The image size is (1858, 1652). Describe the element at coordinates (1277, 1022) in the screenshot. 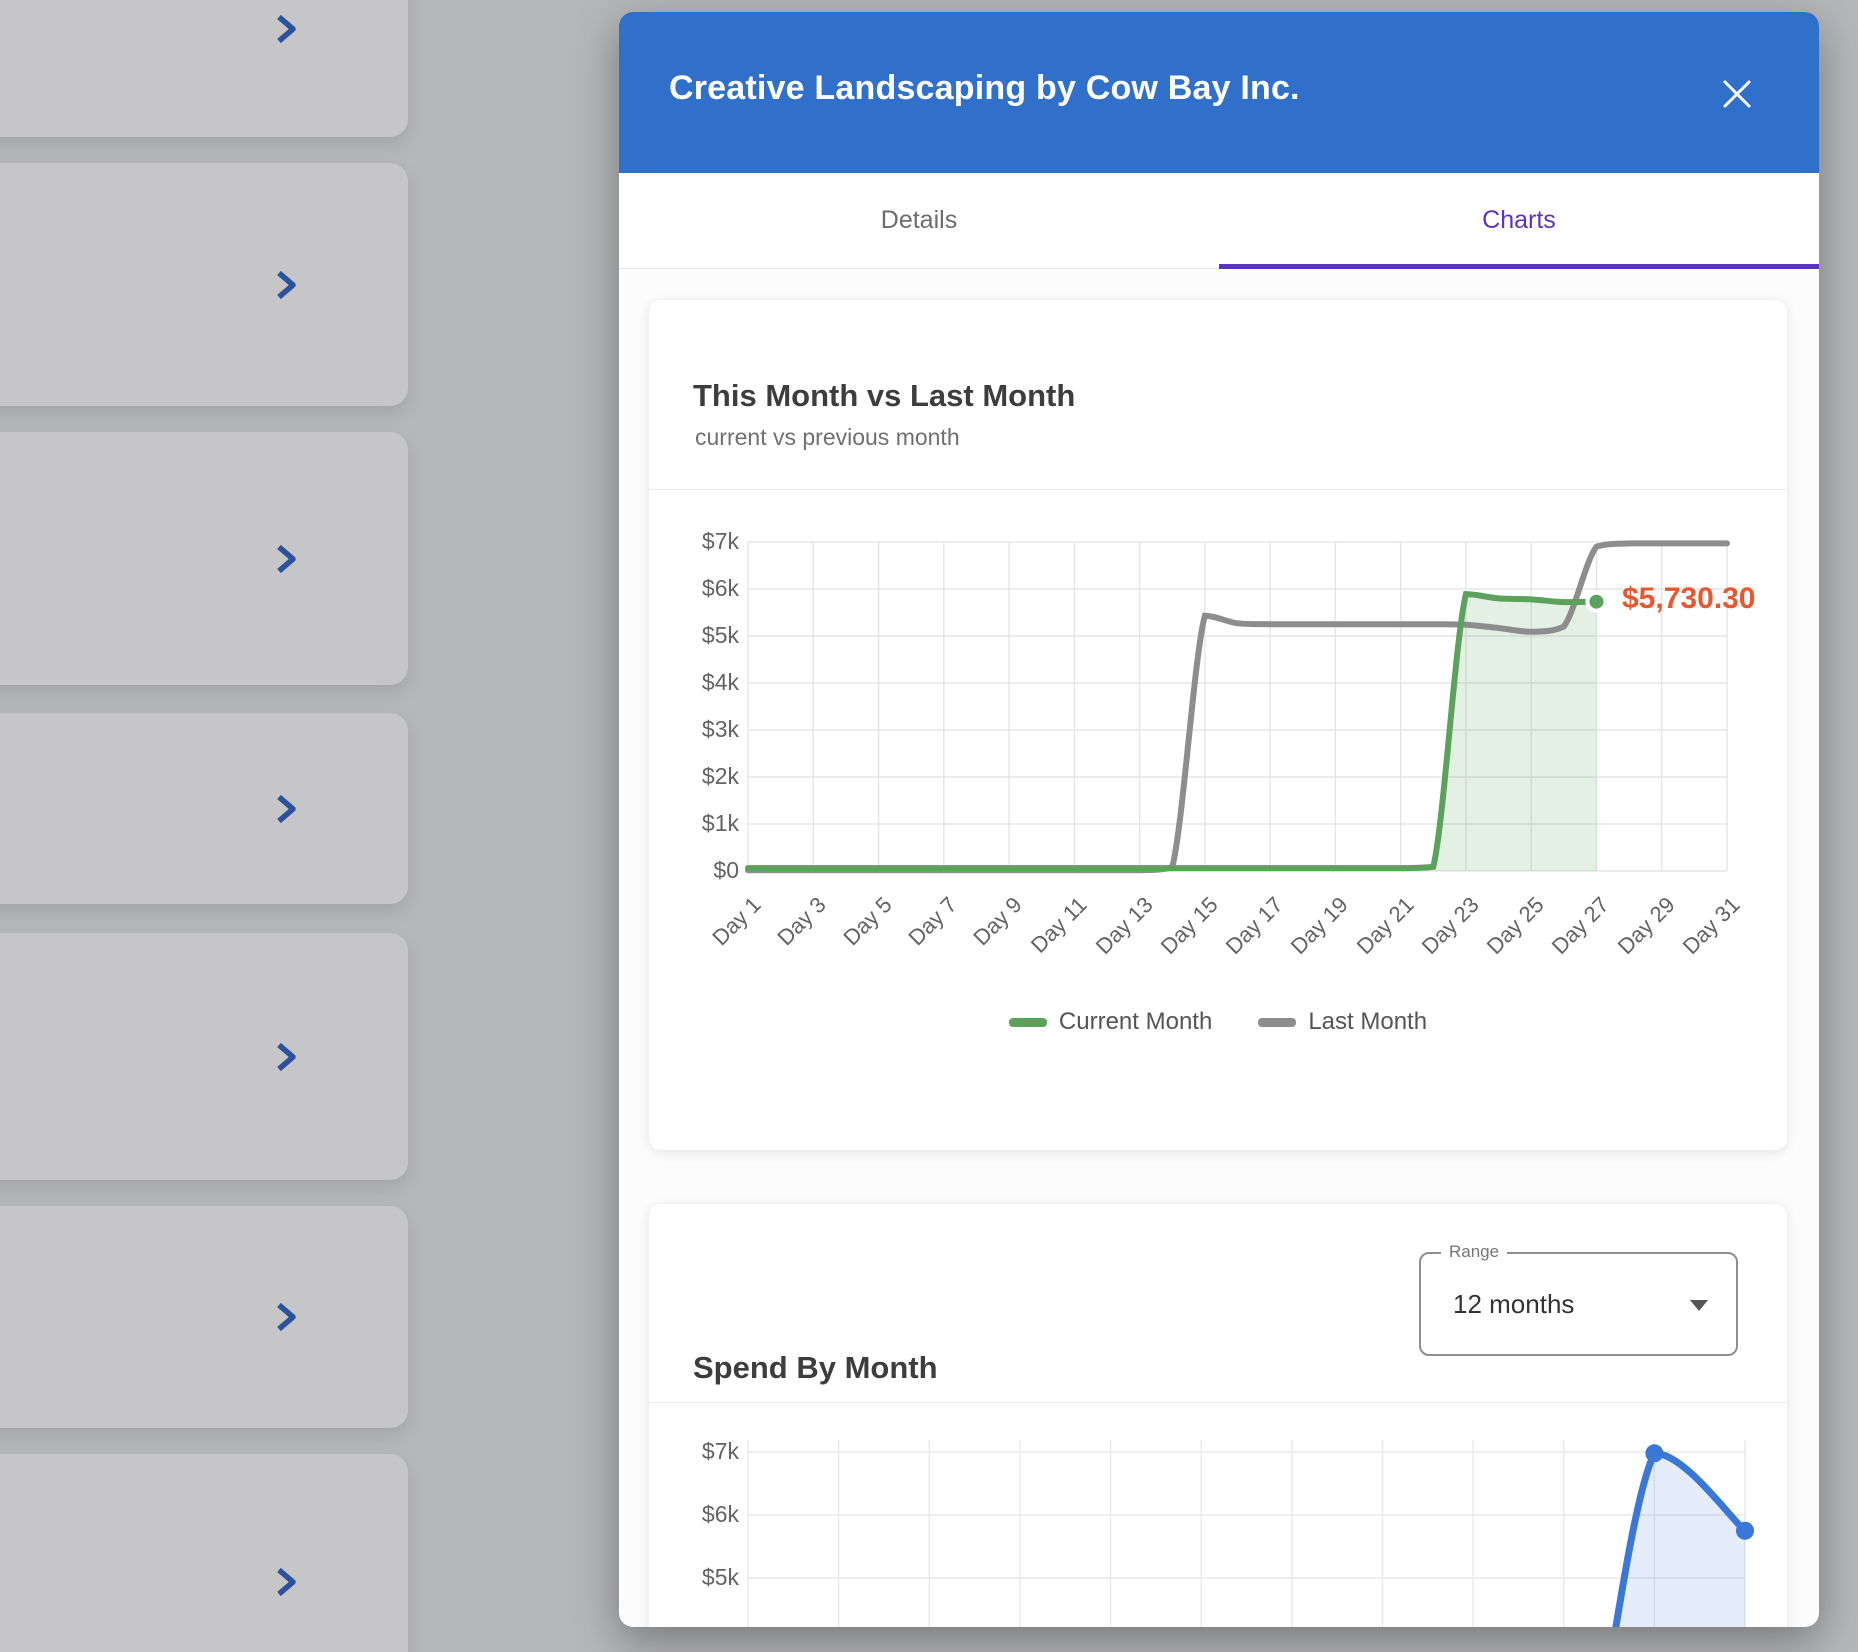

I see `last-month-swatch` at that location.